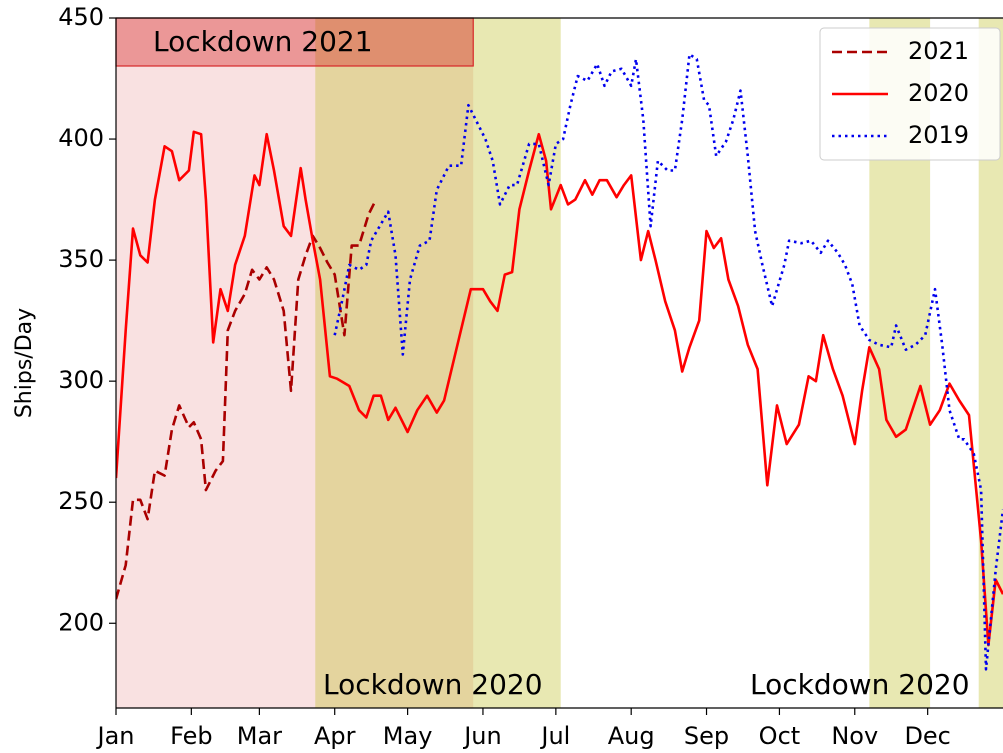 This screenshot has width=1003, height=753. Describe the element at coordinates (81, 17) in the screenshot. I see `y-tick-label: 450` at that location.